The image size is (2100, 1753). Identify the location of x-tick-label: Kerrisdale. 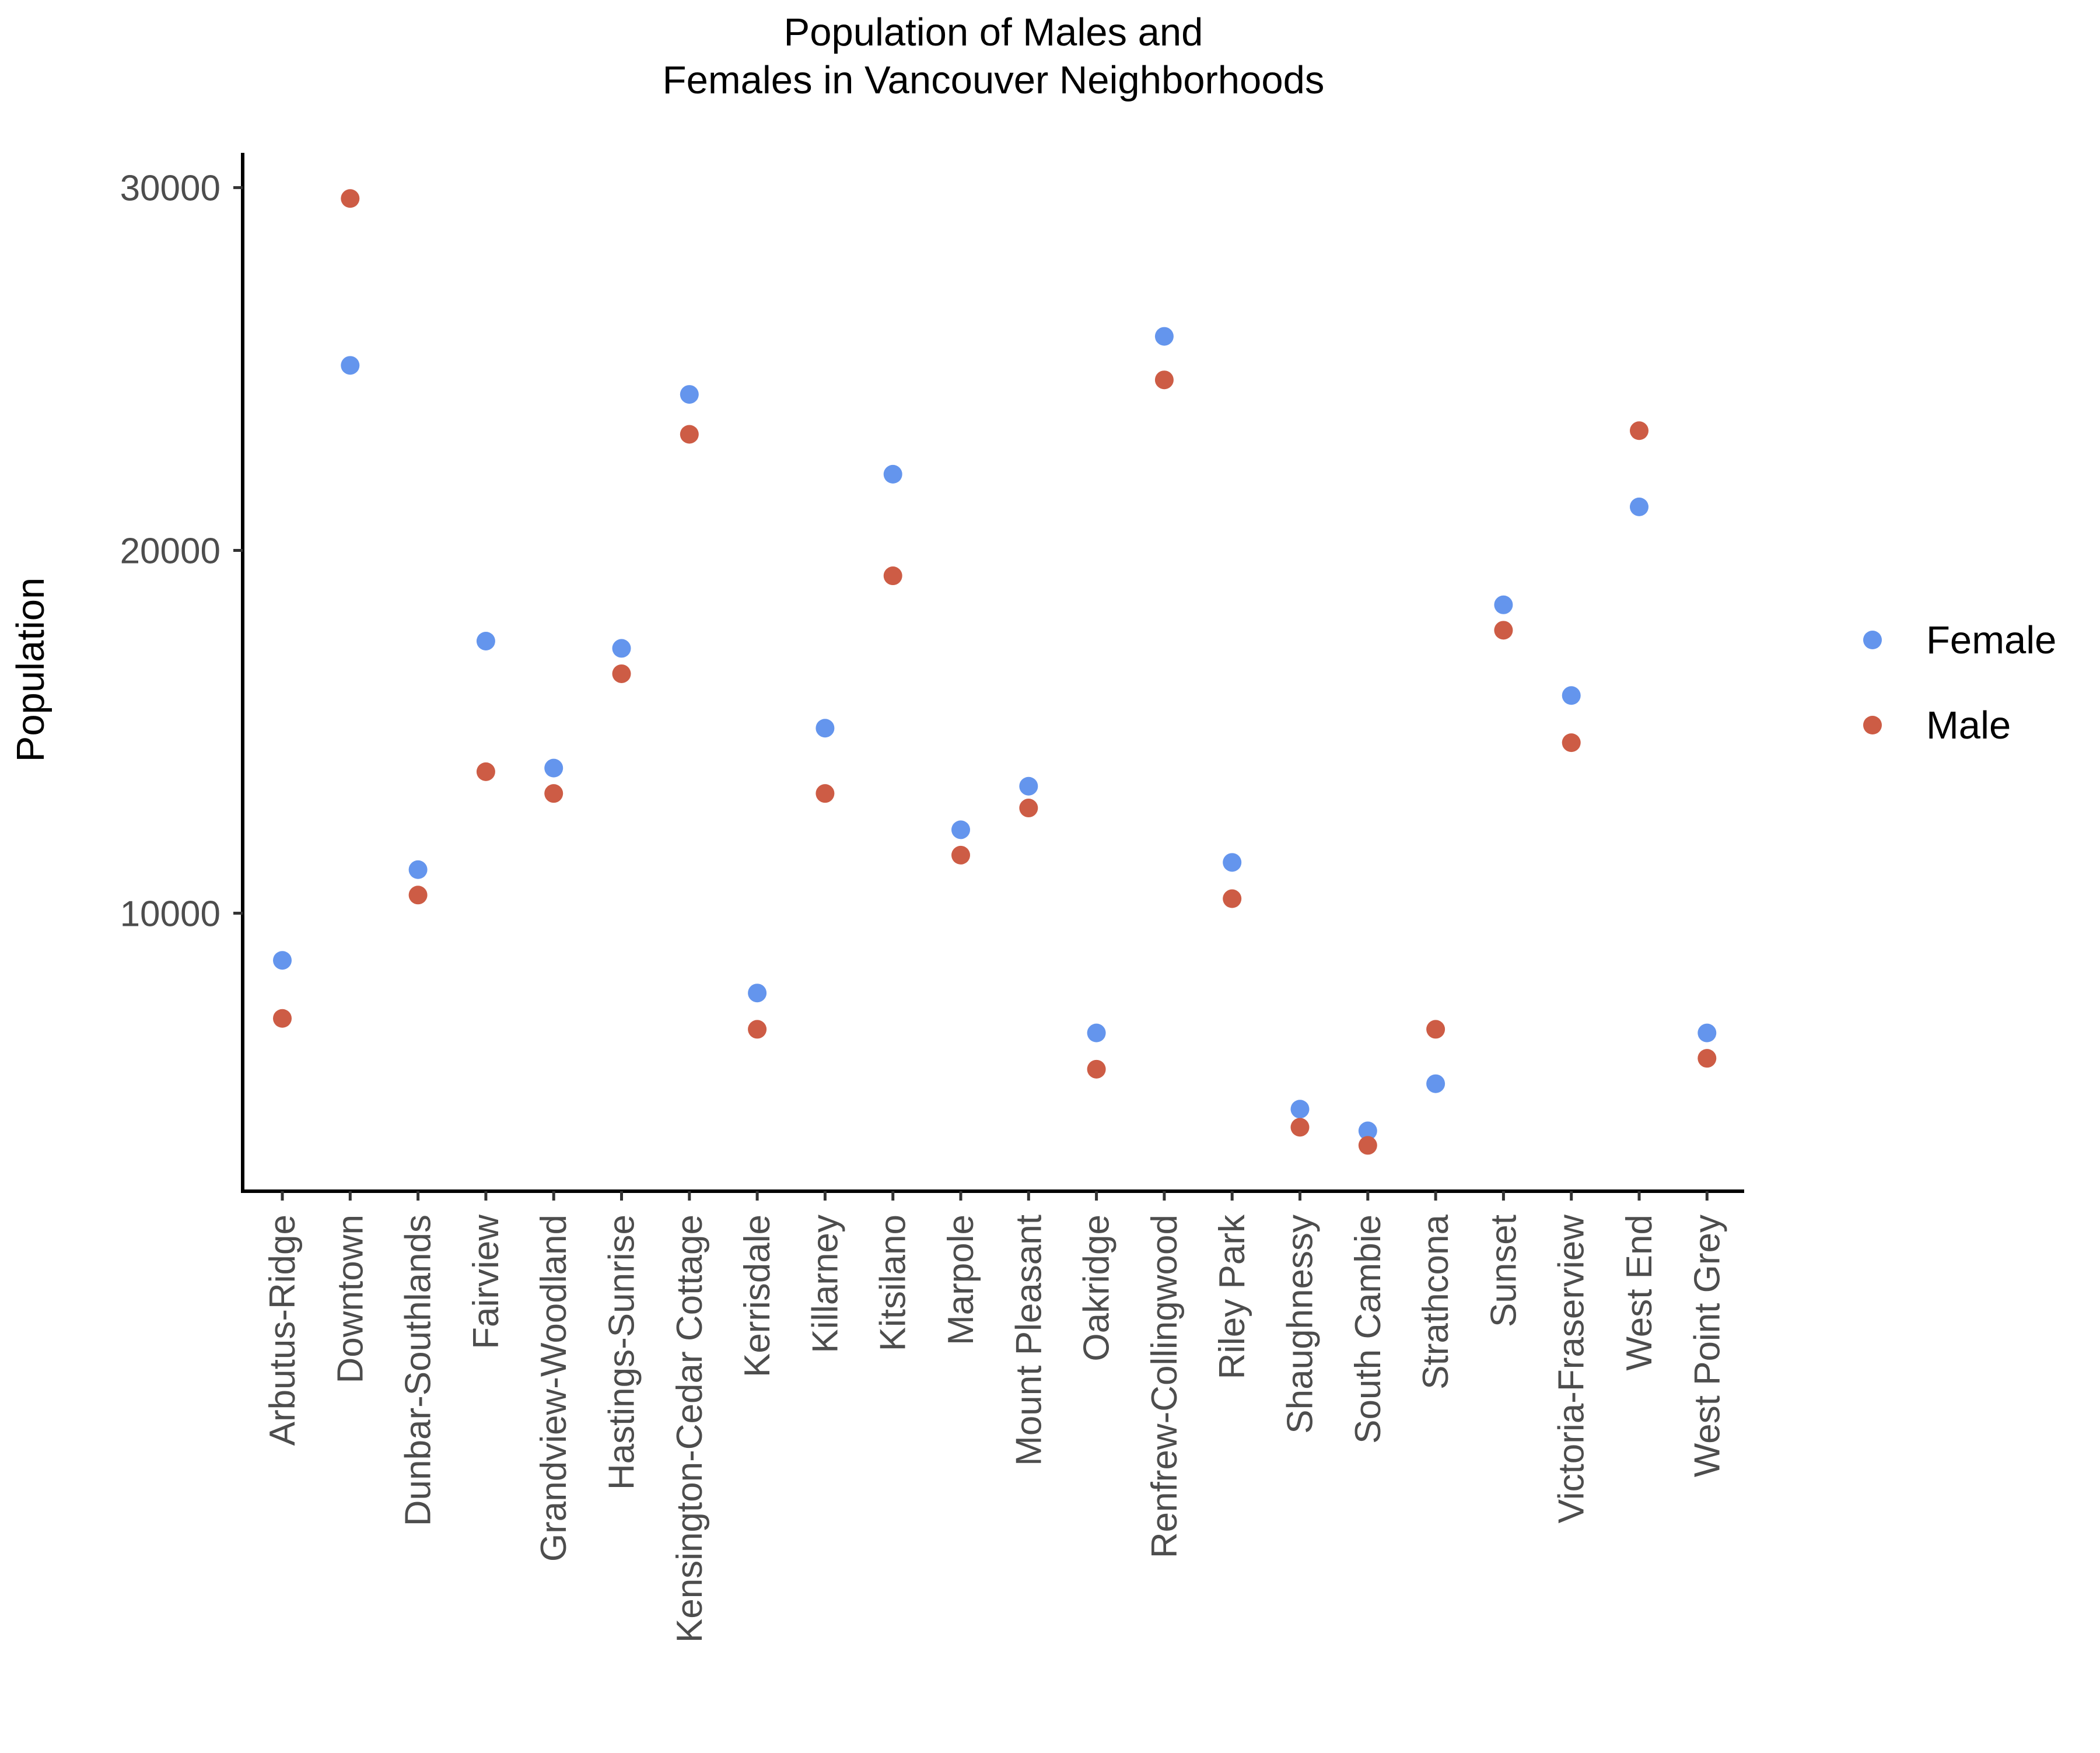
(757, 1296).